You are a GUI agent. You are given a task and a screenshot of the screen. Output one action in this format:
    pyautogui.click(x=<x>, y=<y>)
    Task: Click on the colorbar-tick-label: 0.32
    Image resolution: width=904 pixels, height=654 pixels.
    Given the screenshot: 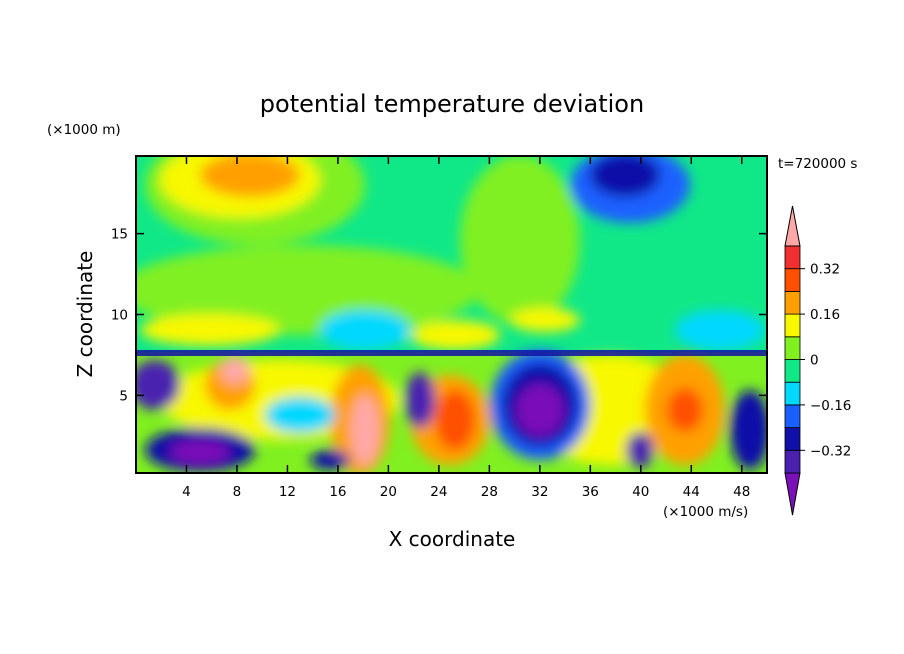 What is the action you would take?
    pyautogui.click(x=825, y=270)
    